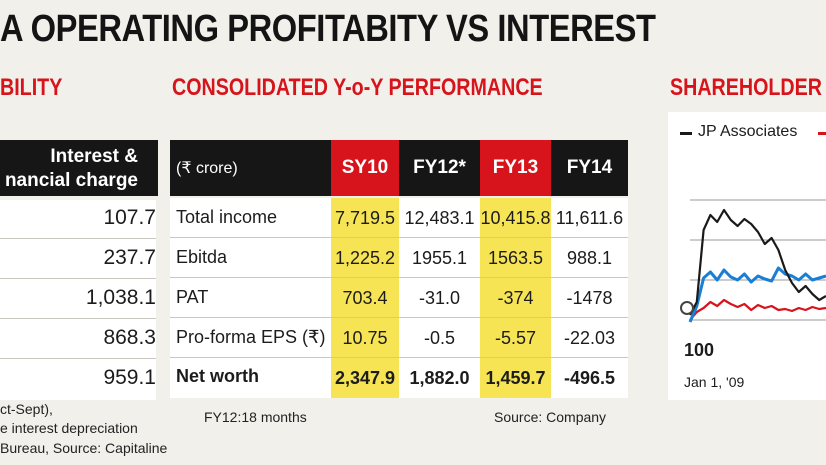  Describe the element at coordinates (589, 297) in the screenshot. I see `table-cell: -1478` at that location.